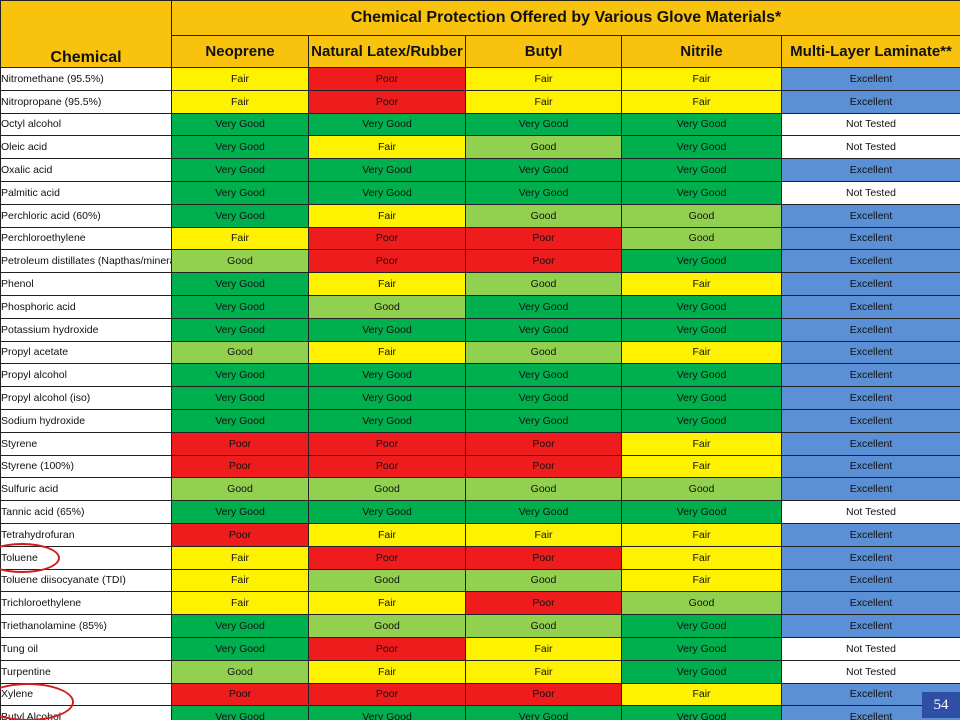  Describe the element at coordinates (86, 443) in the screenshot. I see `chemical-name-cell: Styrene` at that location.